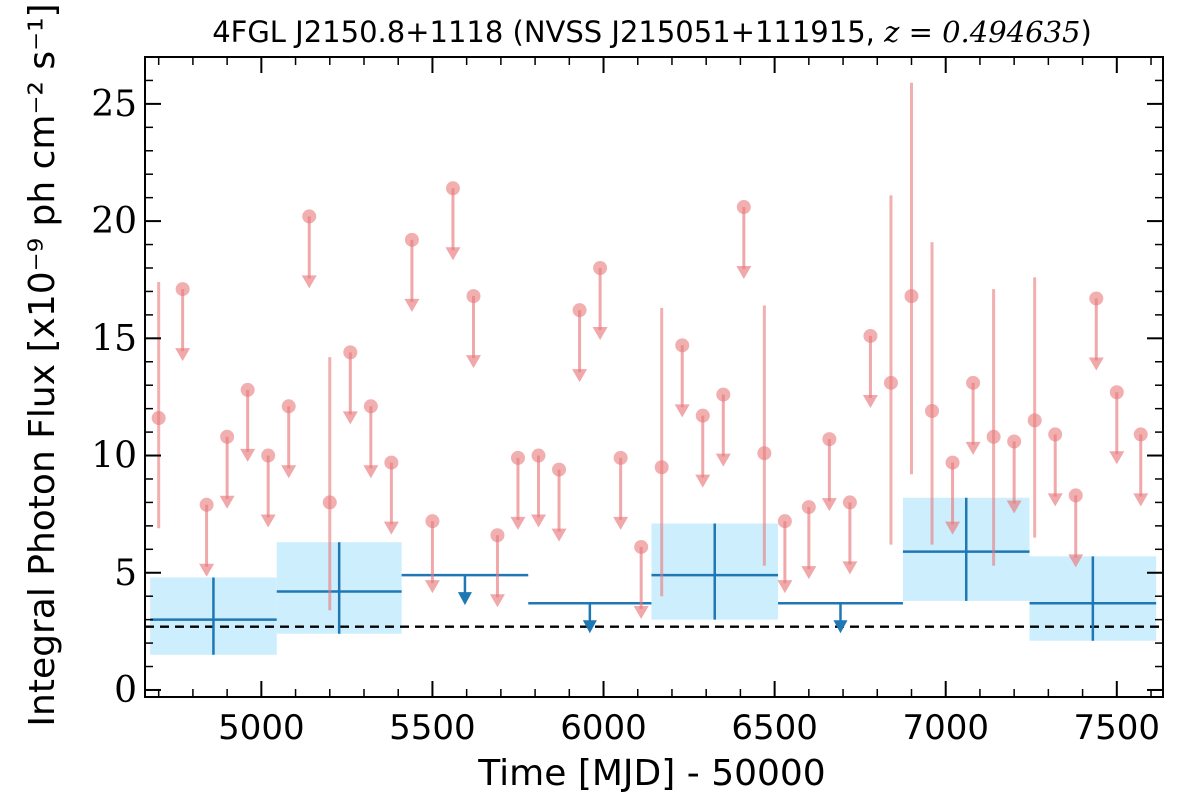 The height and width of the screenshot is (800, 1200). What do you see at coordinates (945, 728) in the screenshot?
I see `x-tick-label: 7000` at bounding box center [945, 728].